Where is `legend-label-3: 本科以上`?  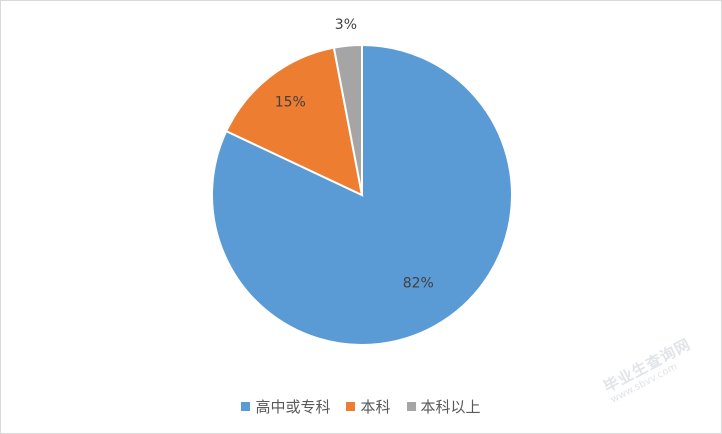
legend-label-3: 本科以上 is located at coordinates (450, 407).